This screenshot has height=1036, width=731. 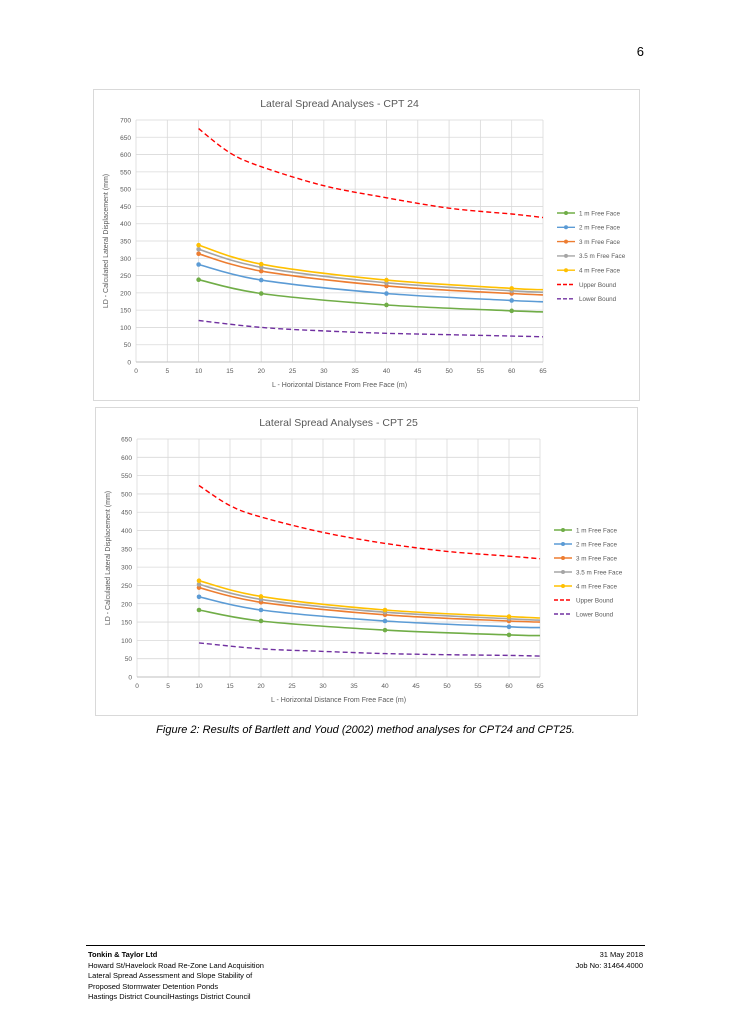 I want to click on cpt24-legend-label: 3.5 m Free Face, so click(x=602, y=256).